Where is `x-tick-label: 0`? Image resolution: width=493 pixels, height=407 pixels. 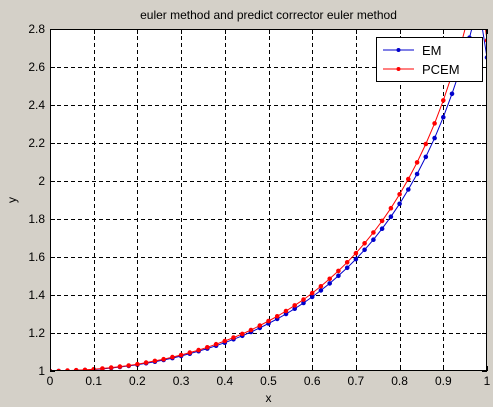
x-tick-label: 0 is located at coordinates (50, 381).